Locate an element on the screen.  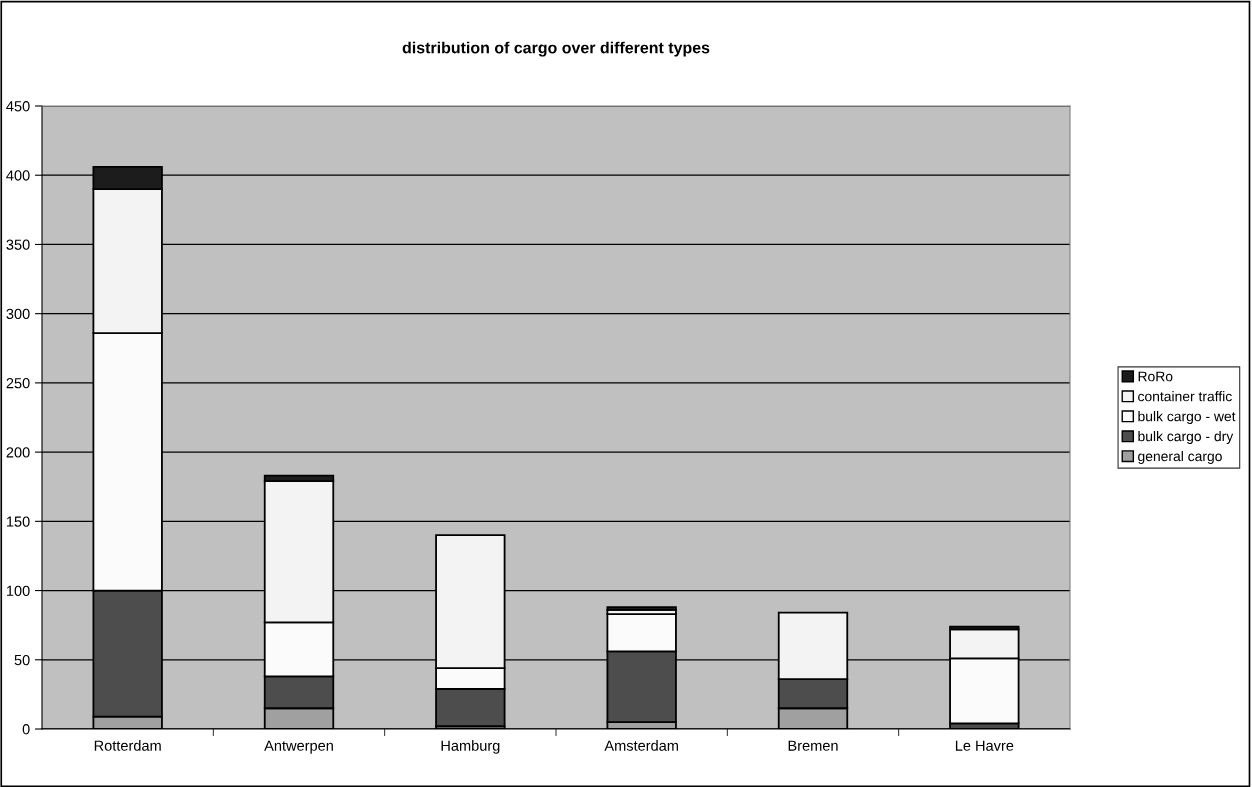
y-tick-label: 150 is located at coordinates (18, 521).